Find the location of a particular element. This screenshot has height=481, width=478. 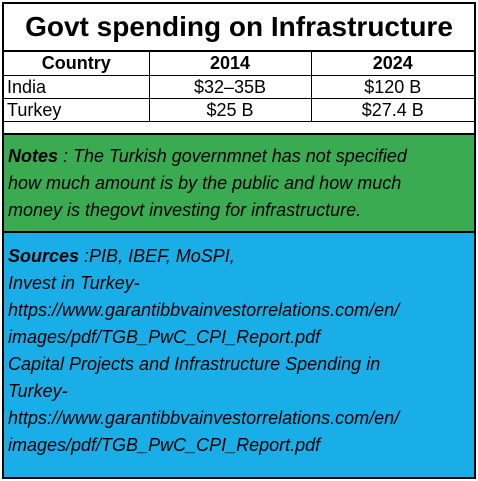

header-country: Country is located at coordinates (77, 64).